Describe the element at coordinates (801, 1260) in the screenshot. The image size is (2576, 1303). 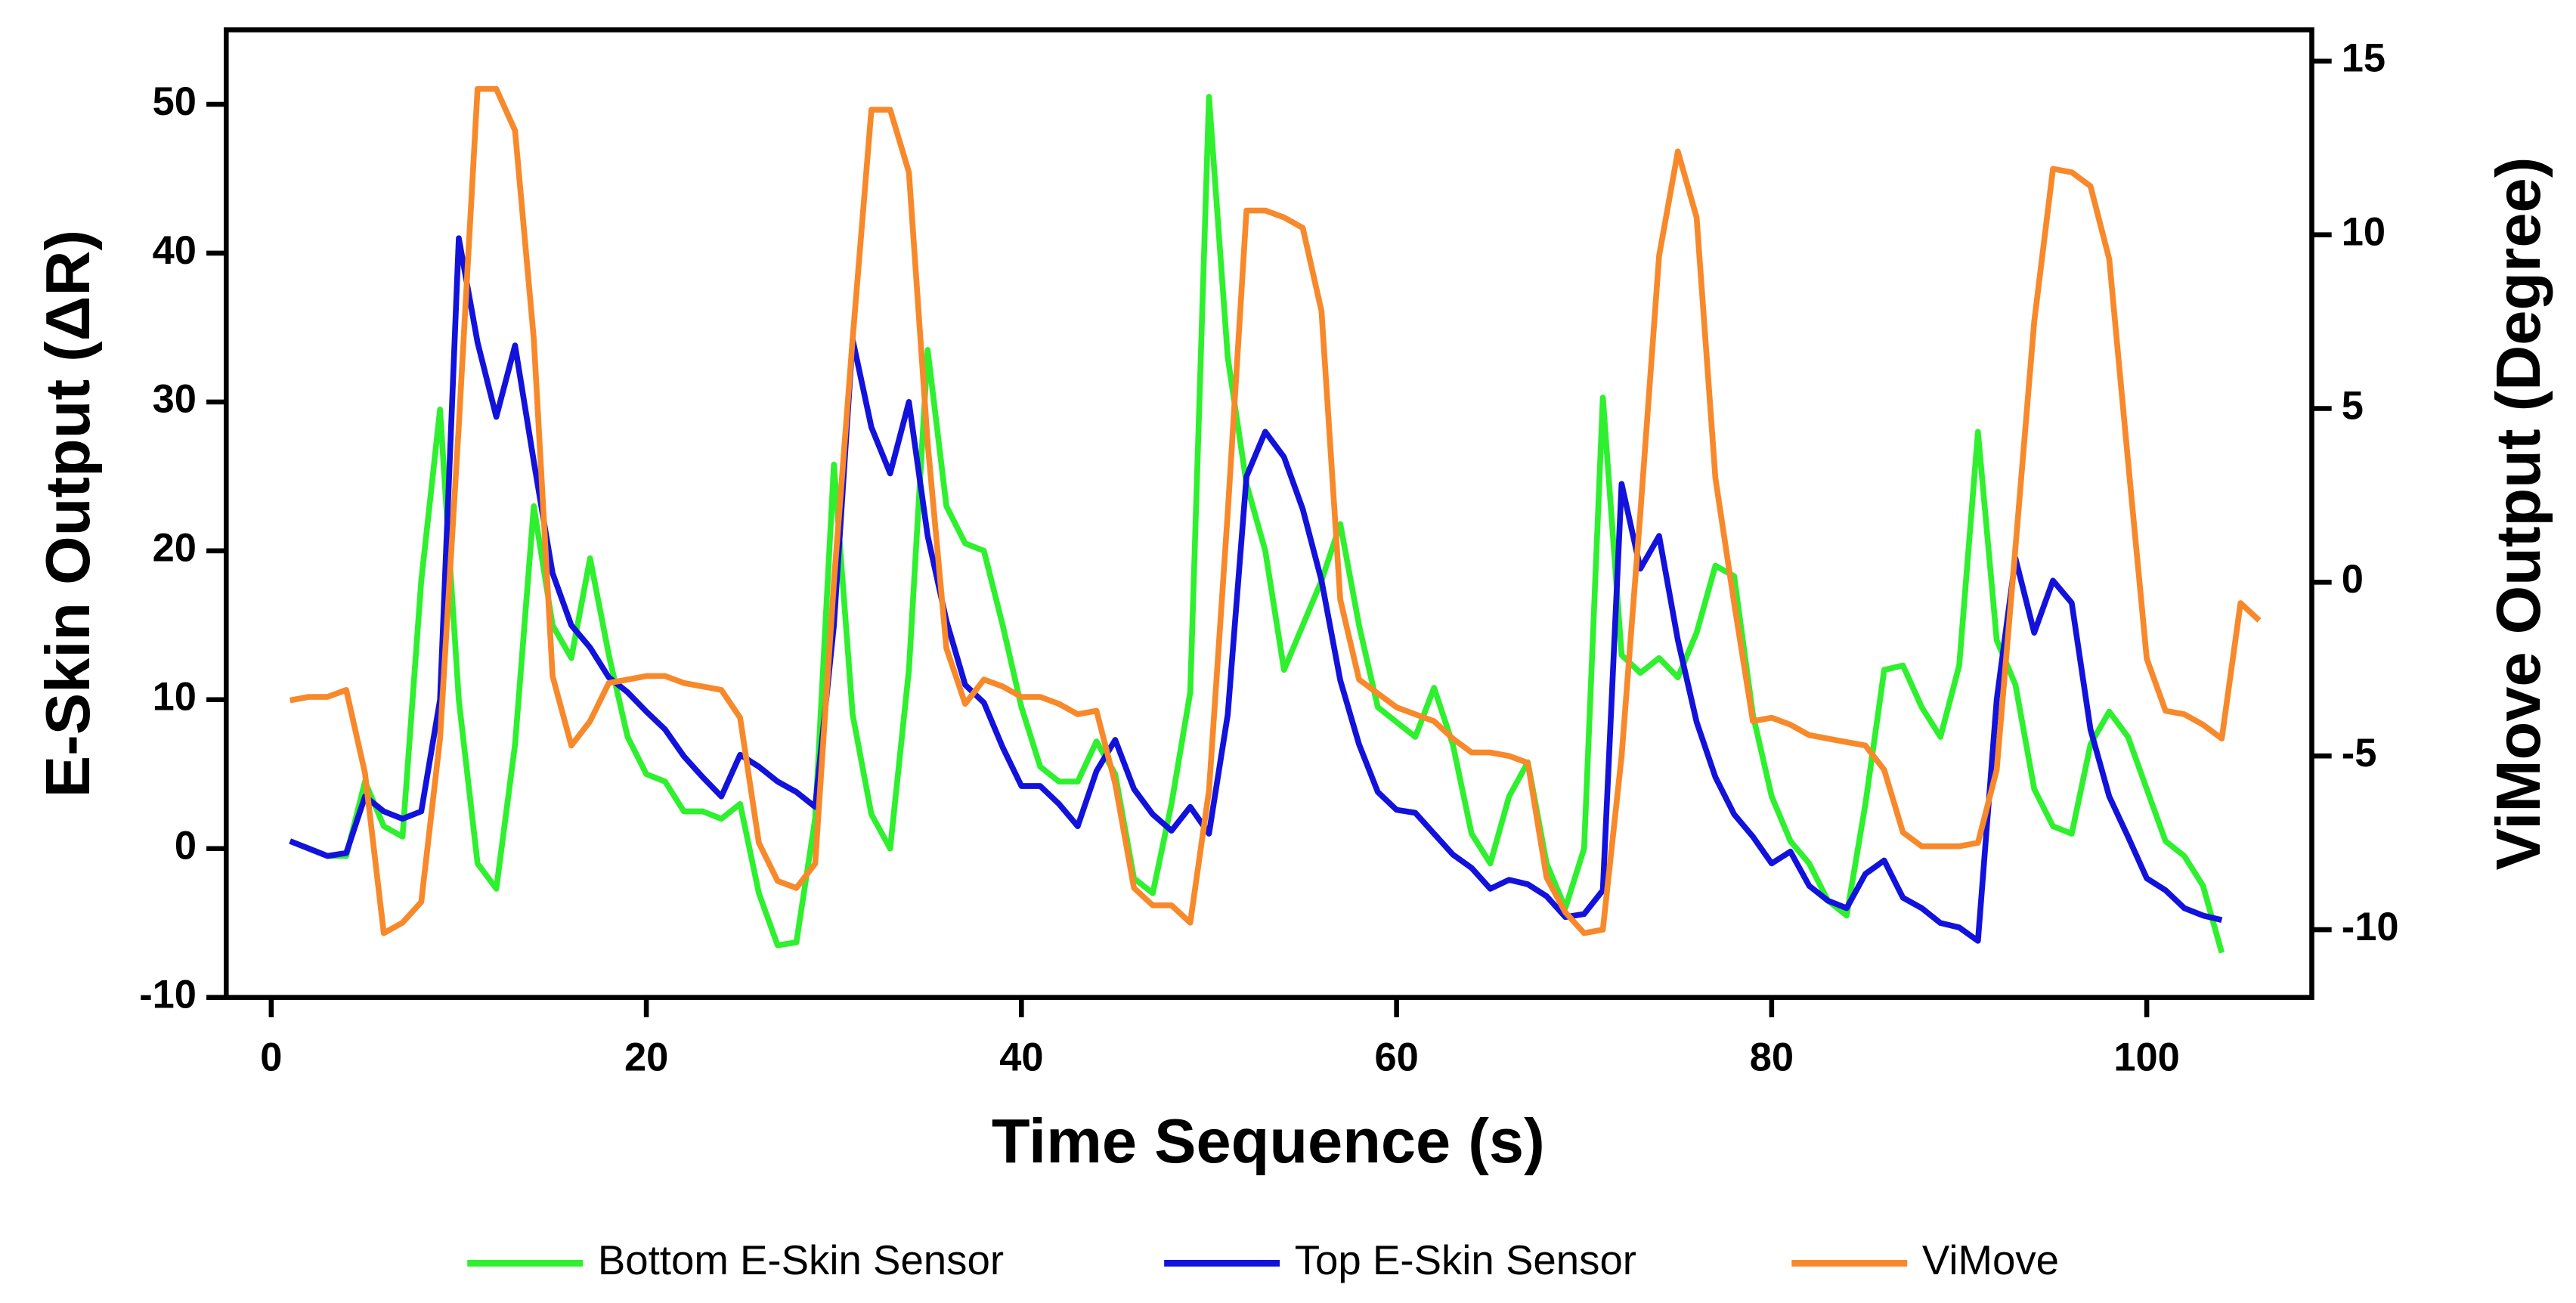
I see `legend-label: Bottom E-Skin Sensor` at that location.